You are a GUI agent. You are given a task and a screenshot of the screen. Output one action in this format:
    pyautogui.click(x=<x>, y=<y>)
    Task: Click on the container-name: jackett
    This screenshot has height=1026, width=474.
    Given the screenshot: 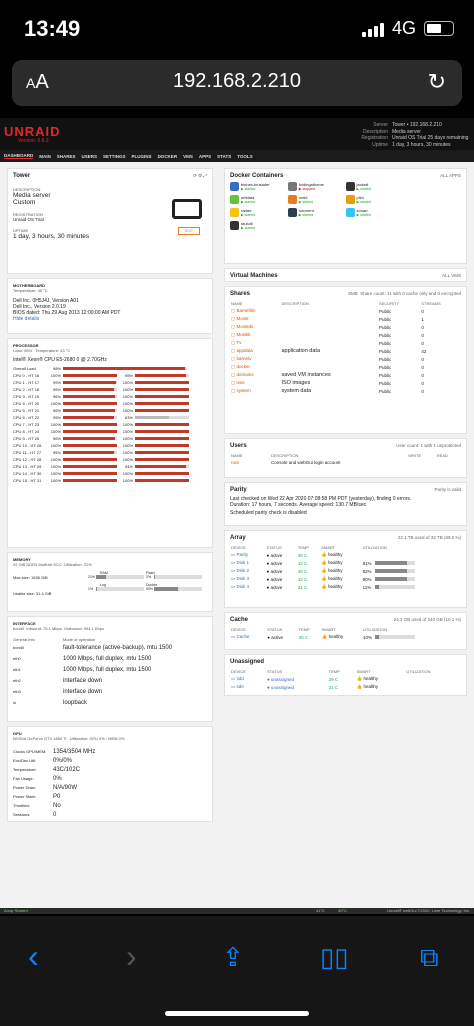 What is the action you would take?
    pyautogui.click(x=362, y=184)
    